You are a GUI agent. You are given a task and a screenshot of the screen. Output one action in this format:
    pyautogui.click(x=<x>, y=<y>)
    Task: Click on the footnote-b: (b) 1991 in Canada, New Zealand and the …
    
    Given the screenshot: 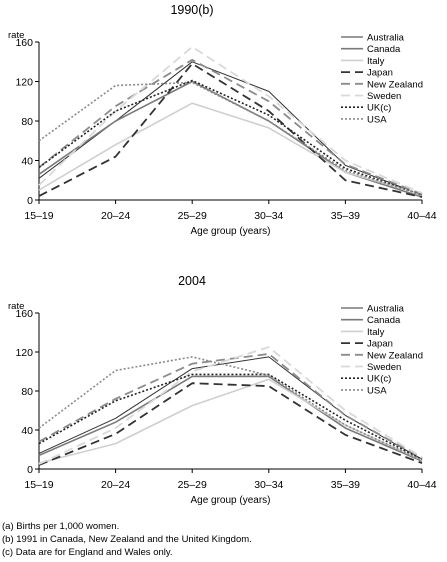 What is the action you would take?
    pyautogui.click(x=127, y=539)
    